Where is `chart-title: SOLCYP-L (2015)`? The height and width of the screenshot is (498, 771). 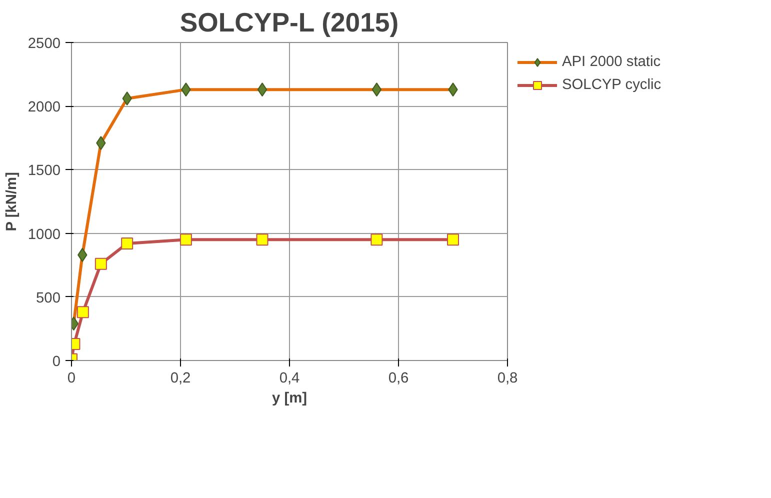
chart-title: SOLCYP-L (2015) is located at coordinates (289, 23).